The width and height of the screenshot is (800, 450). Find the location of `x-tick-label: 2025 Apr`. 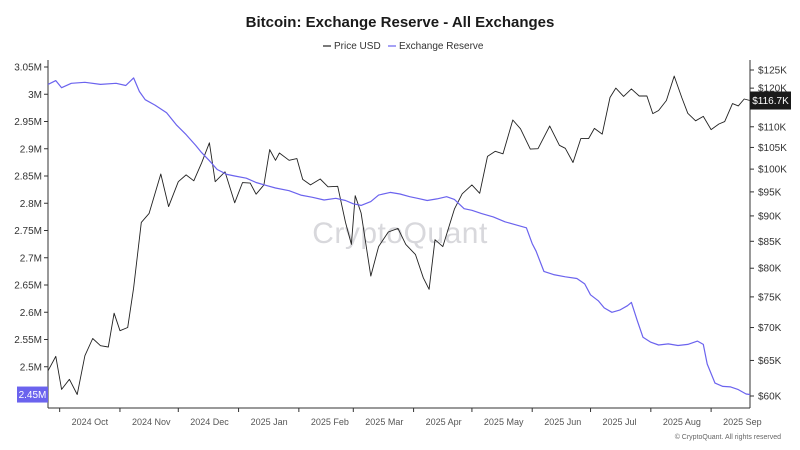

x-tick-label: 2025 Apr is located at coordinates (444, 422).